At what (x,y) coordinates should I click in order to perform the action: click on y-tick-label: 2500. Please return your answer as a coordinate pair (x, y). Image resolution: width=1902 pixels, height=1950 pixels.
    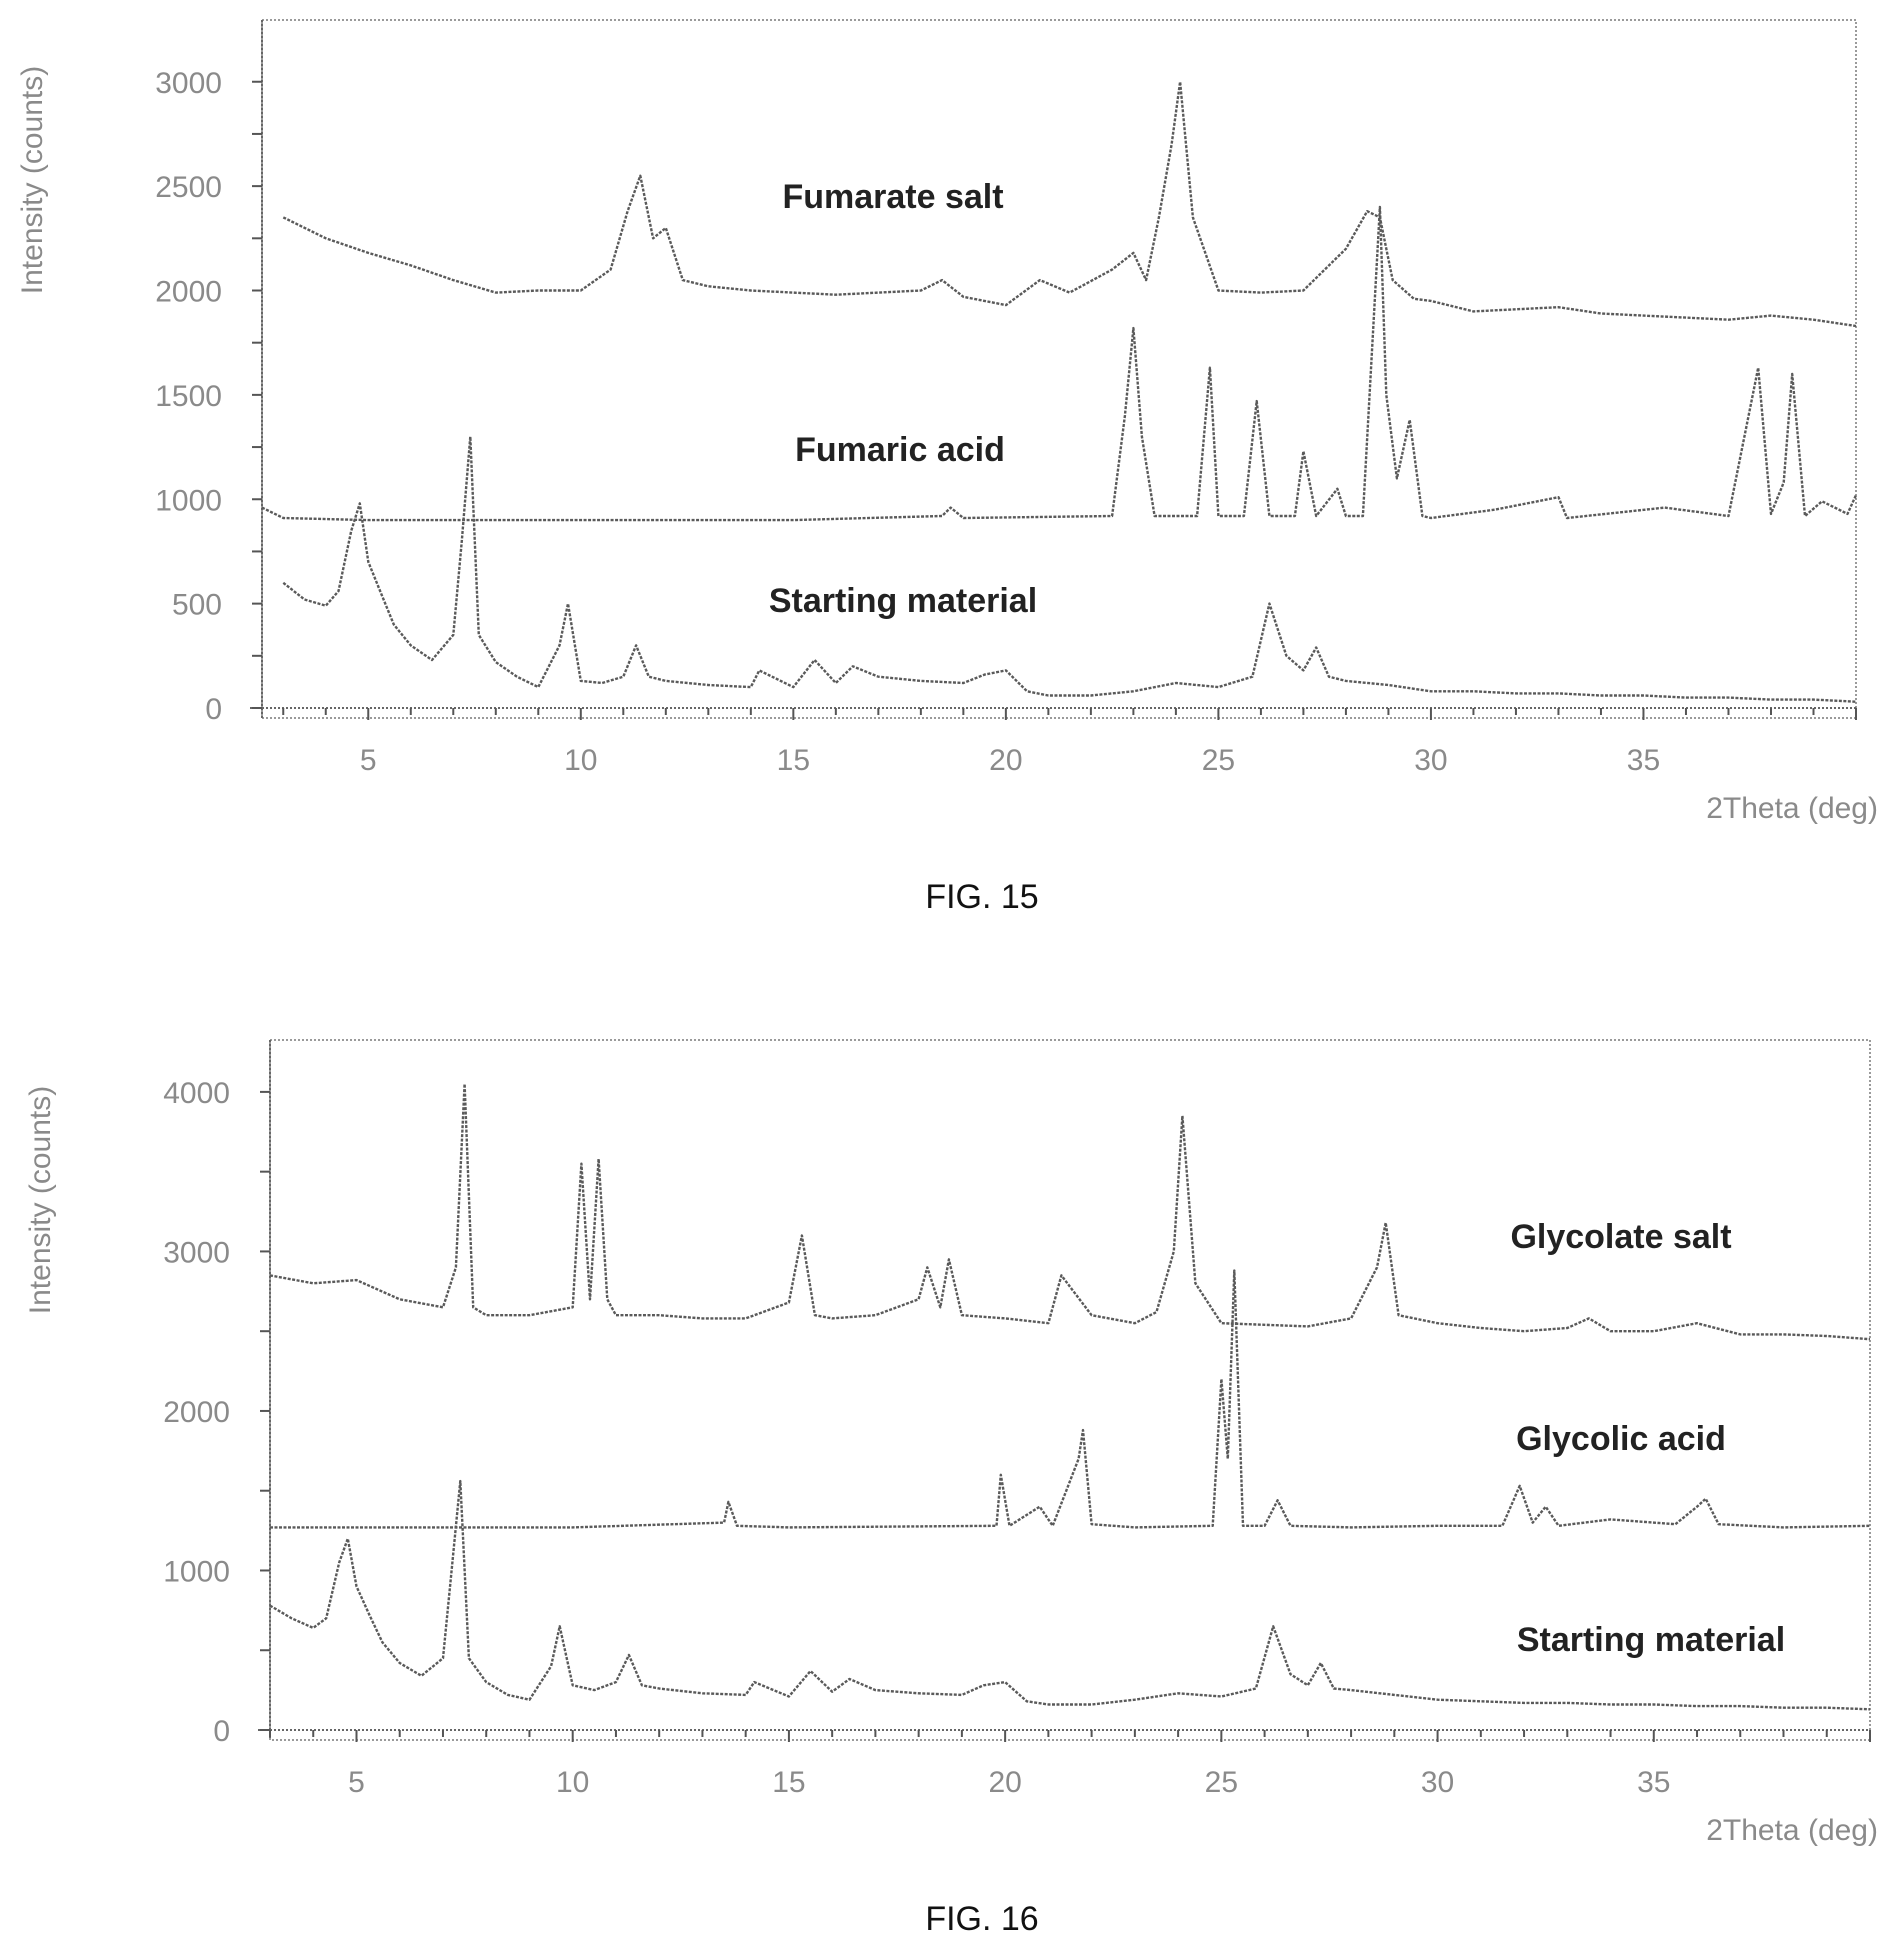
    Looking at the image, I should click on (188, 187).